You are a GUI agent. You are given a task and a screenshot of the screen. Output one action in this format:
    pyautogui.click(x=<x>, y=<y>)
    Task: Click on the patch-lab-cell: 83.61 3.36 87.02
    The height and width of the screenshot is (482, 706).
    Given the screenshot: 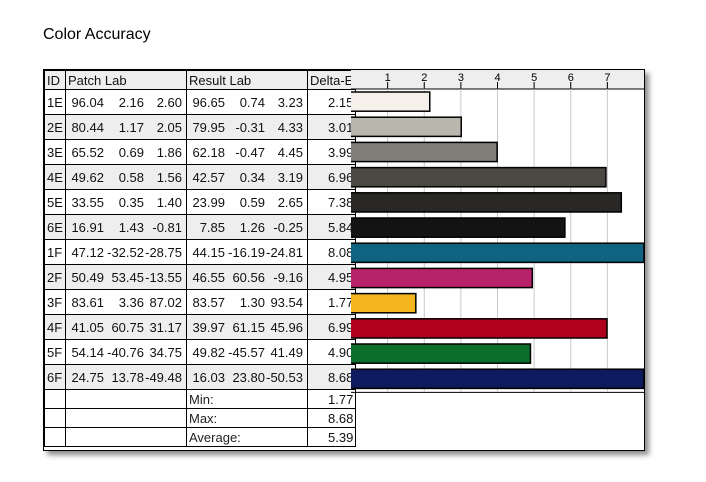 What is the action you would take?
    pyautogui.click(x=126, y=302)
    